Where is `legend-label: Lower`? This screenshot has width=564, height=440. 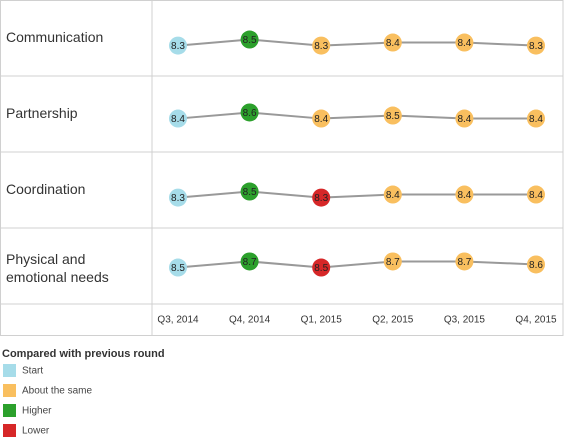
legend-label: Lower is located at coordinates (36, 431).